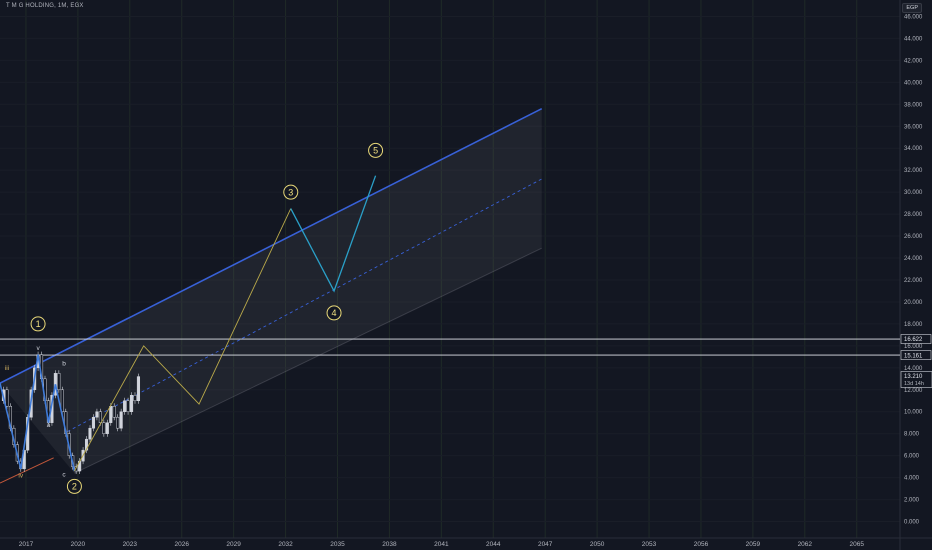 The image size is (932, 550). I want to click on y-tick-label: 46.000, so click(913, 17).